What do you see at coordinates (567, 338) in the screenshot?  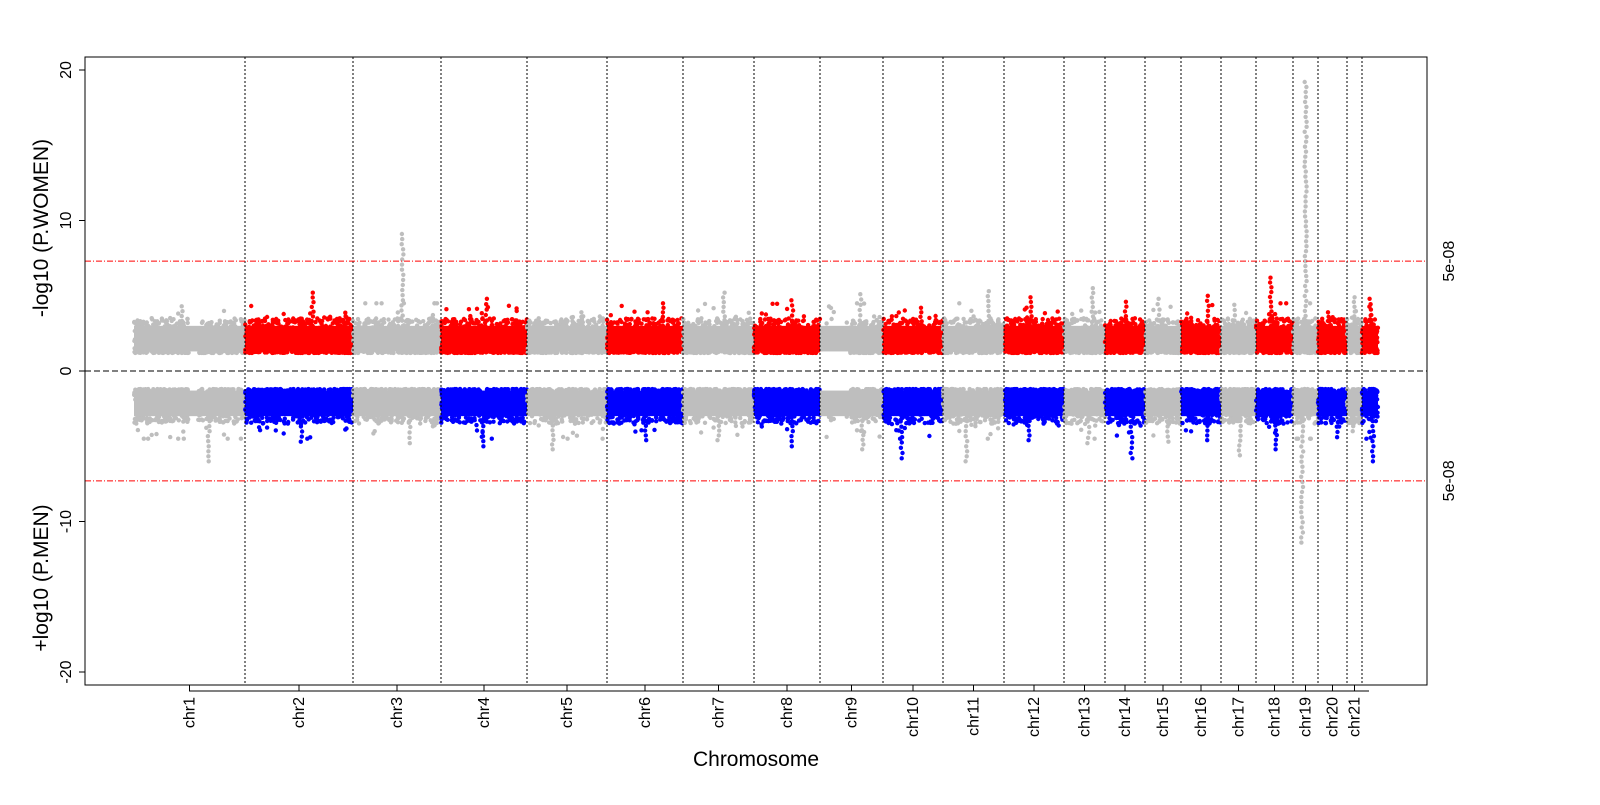 I see `density-band-women` at bounding box center [567, 338].